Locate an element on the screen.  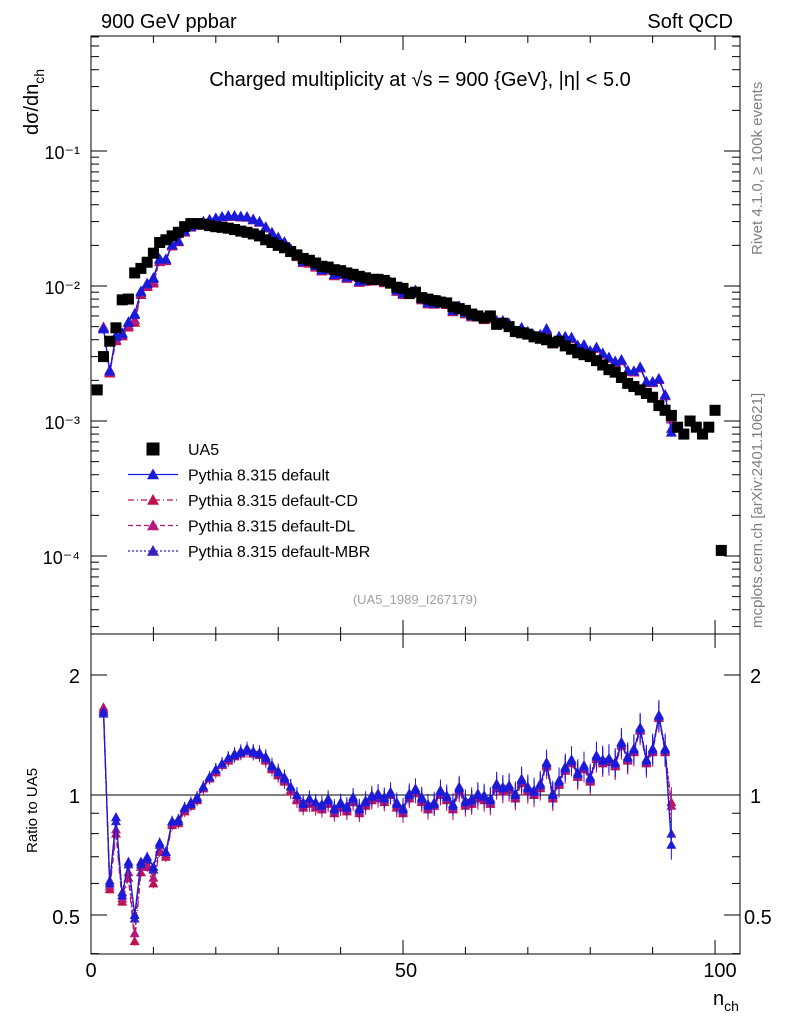
legend-label-3: Pythia 8.315 default-DL is located at coordinates (271, 527).